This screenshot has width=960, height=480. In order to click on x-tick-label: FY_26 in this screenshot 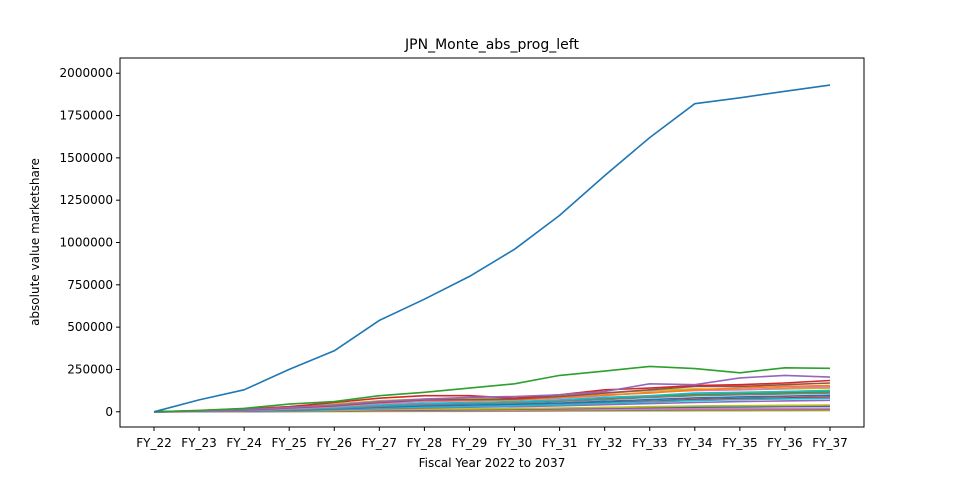, I will do `click(335, 443)`.